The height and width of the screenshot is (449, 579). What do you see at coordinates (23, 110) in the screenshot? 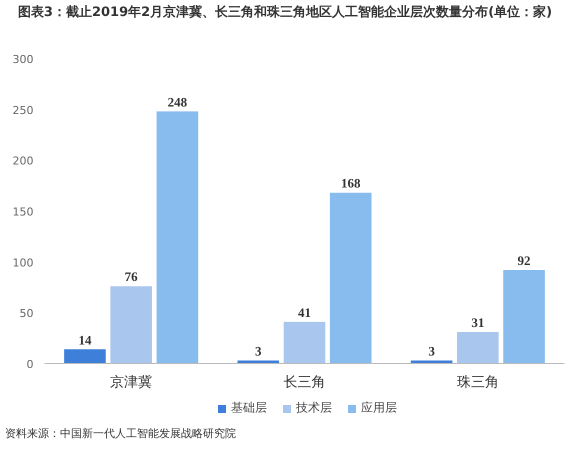
I see `y-tick-label: 250` at bounding box center [23, 110].